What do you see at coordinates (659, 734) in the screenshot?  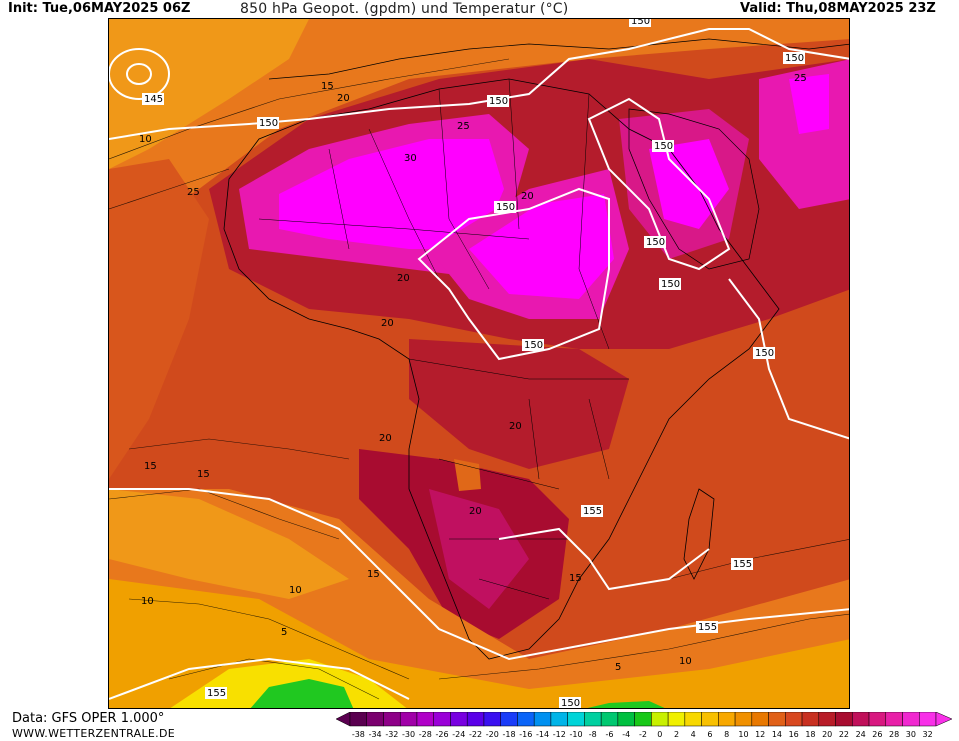 I see `colorbar-tick-label: 0` at bounding box center [659, 734].